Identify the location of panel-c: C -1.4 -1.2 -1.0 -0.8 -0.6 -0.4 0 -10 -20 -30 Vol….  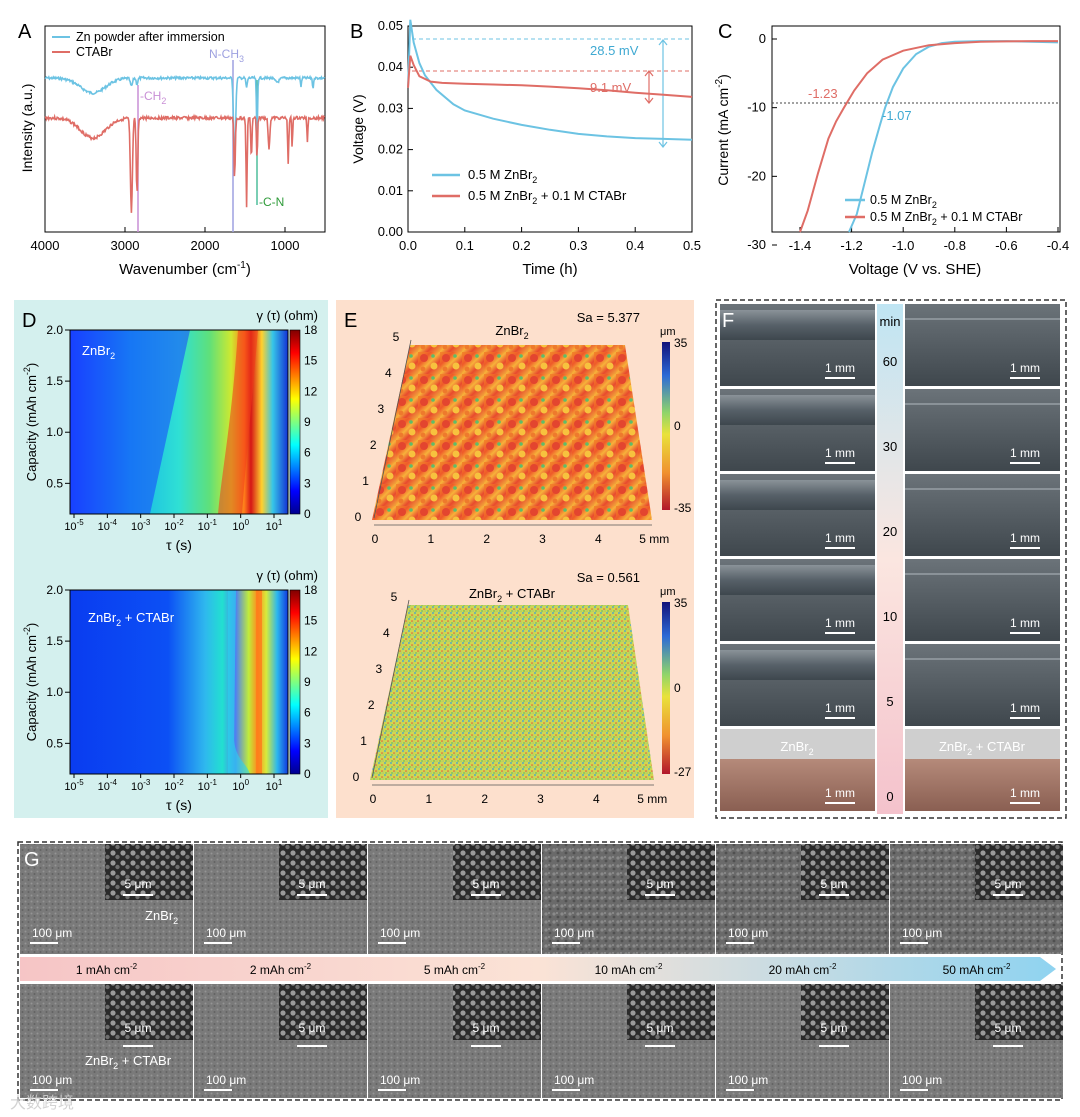
(891, 149).